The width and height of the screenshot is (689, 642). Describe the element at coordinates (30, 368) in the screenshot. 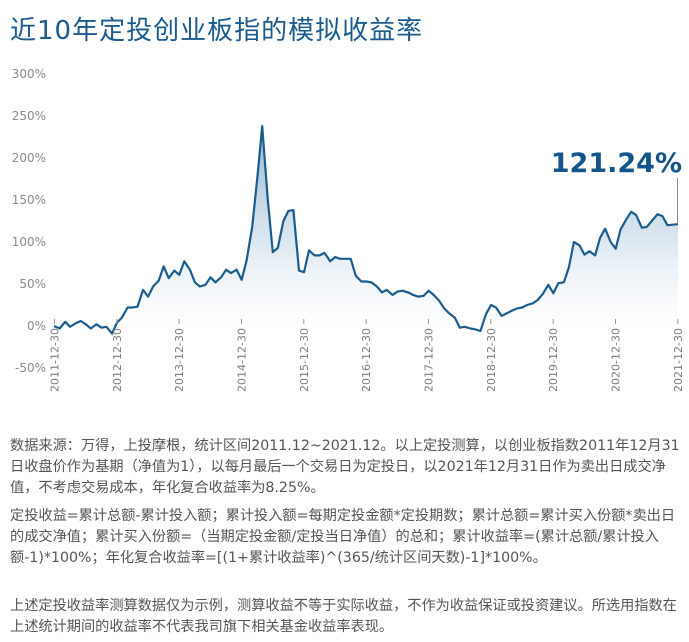

I see `y-tick-label: -50%` at that location.